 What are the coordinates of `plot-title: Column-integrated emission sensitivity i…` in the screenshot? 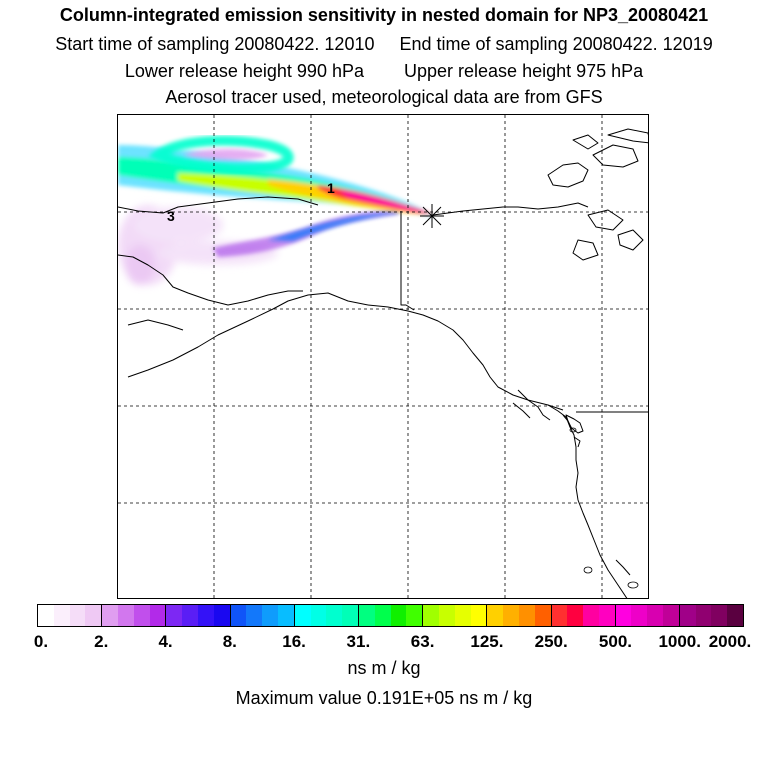 It's located at (384, 15).